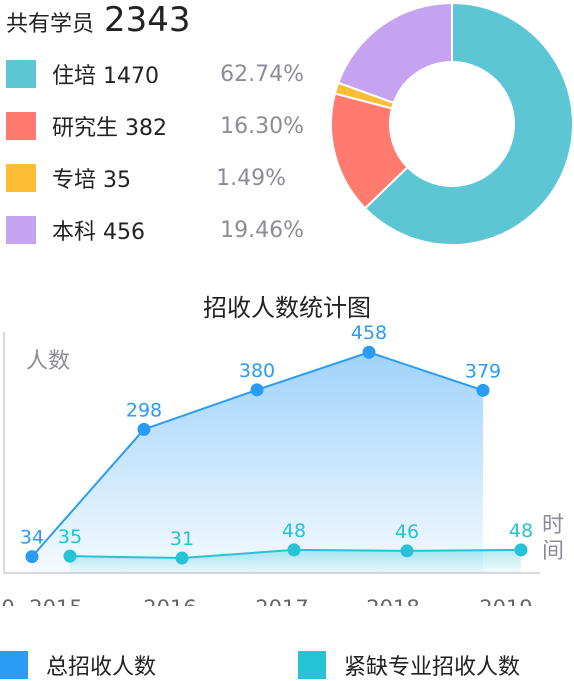  What do you see at coordinates (166, 178) in the screenshot?
I see `legend-item-zhuanpei: 专培 35 1.49%` at bounding box center [166, 178].